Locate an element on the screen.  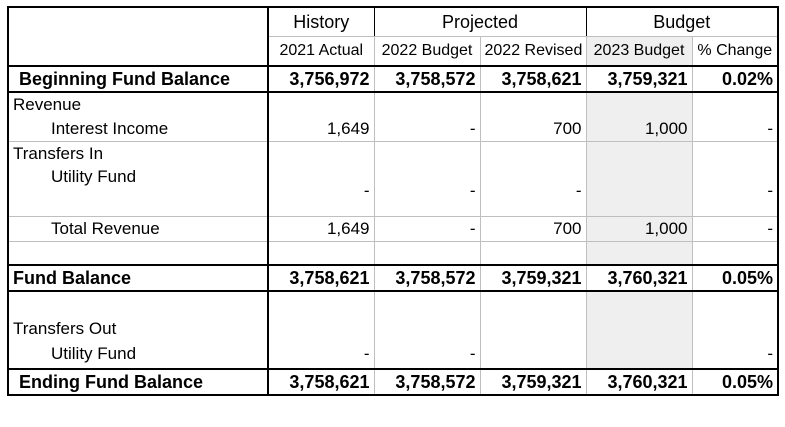
row-label: Revenue is located at coordinates (138, 104).